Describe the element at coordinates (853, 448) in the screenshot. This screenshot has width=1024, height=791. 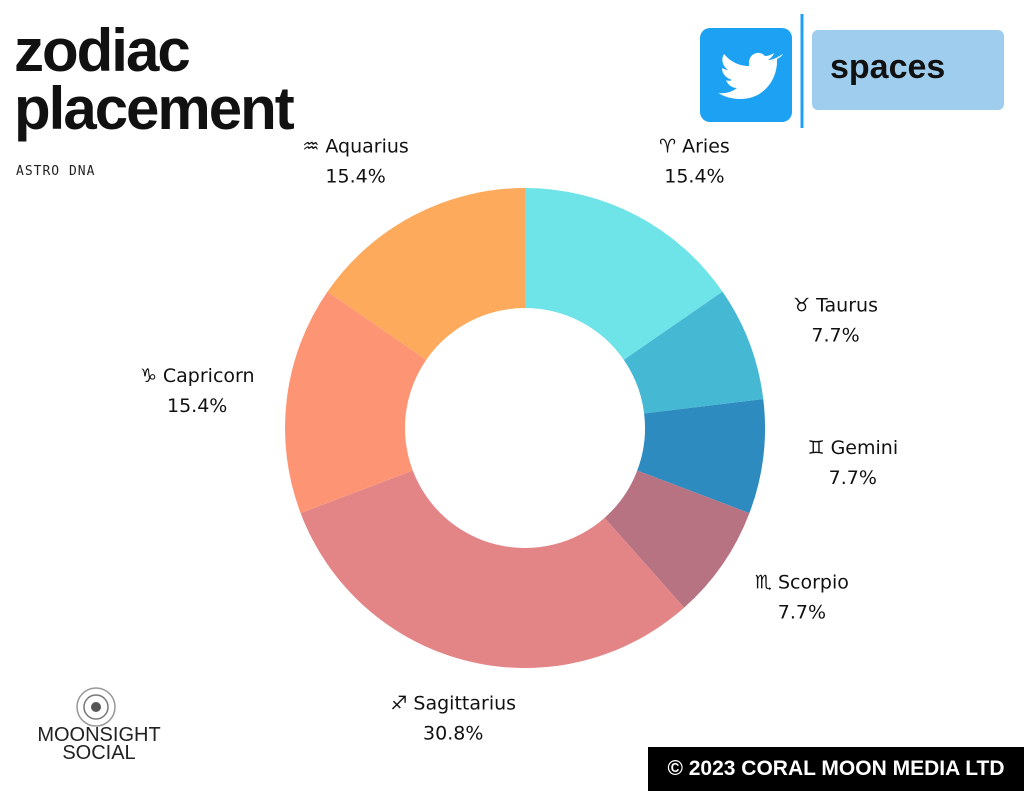
I see `slice-label: ♊ Gemini` at that location.